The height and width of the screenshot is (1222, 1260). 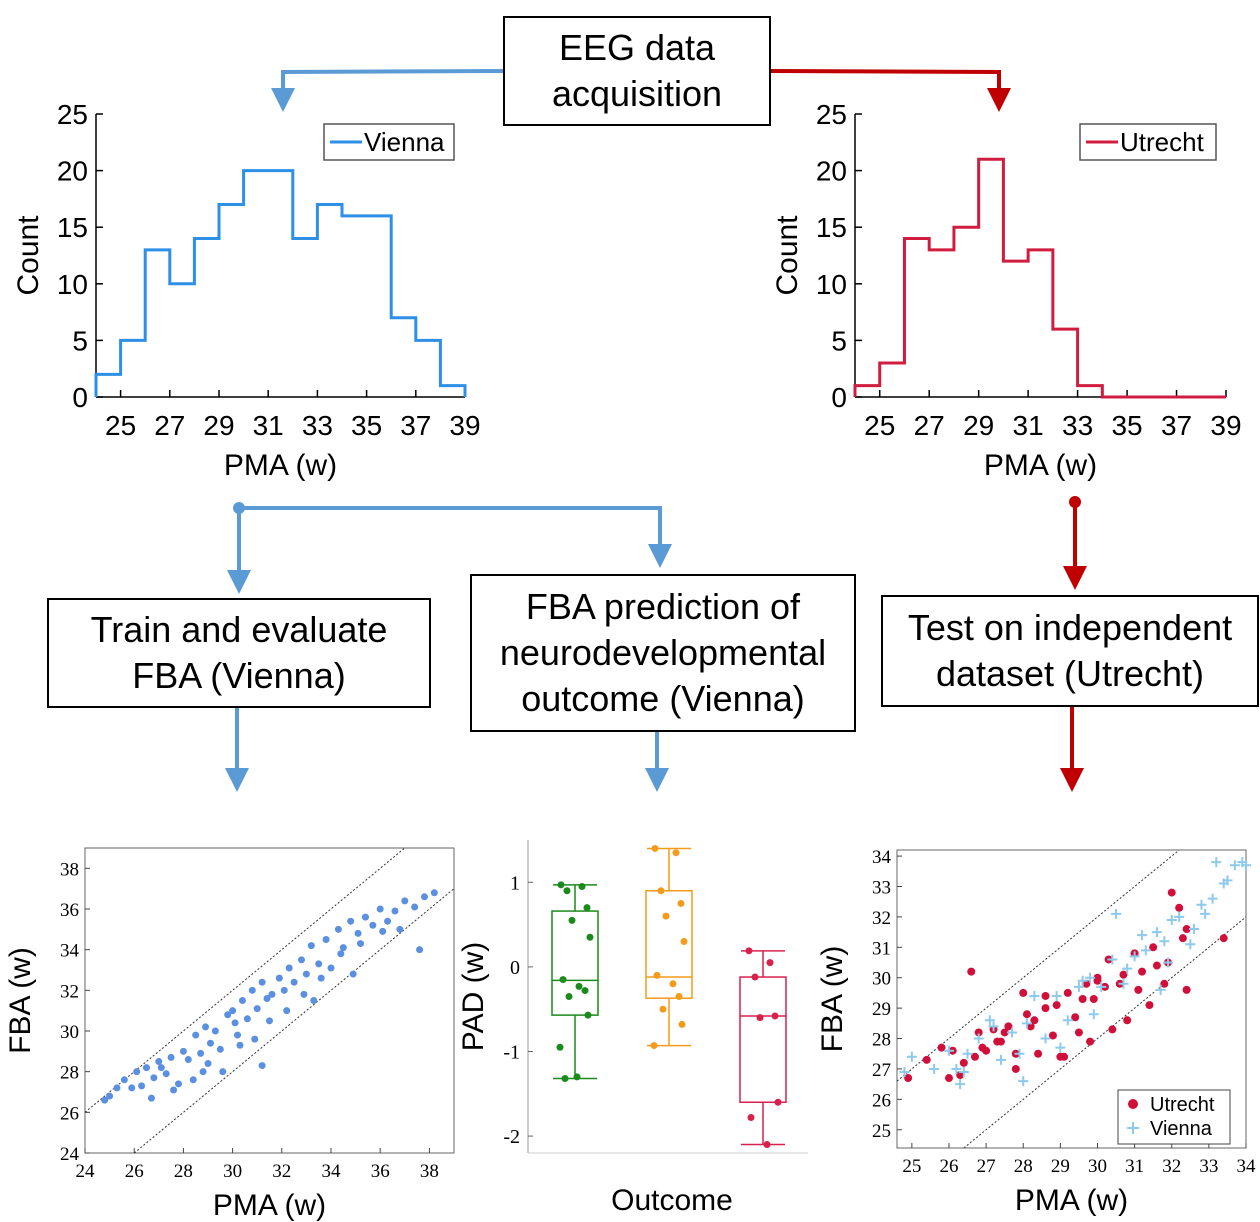 I want to click on x-tick-label: 26, so click(x=134, y=1171).